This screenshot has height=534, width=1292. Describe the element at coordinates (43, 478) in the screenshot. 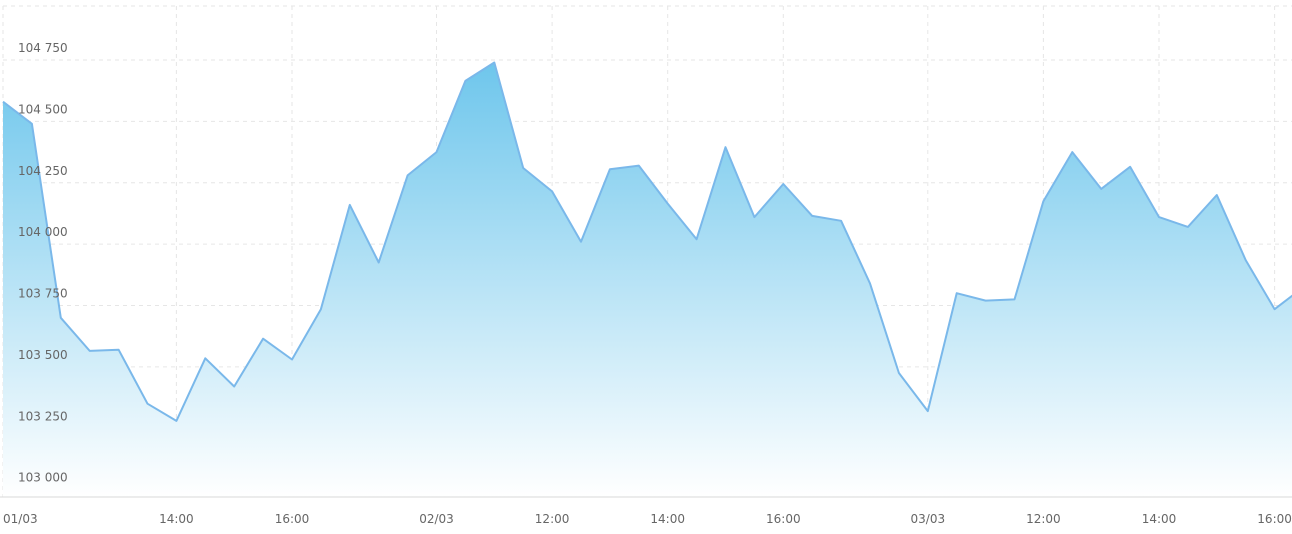

I see `y-tick-label: 103 000` at that location.